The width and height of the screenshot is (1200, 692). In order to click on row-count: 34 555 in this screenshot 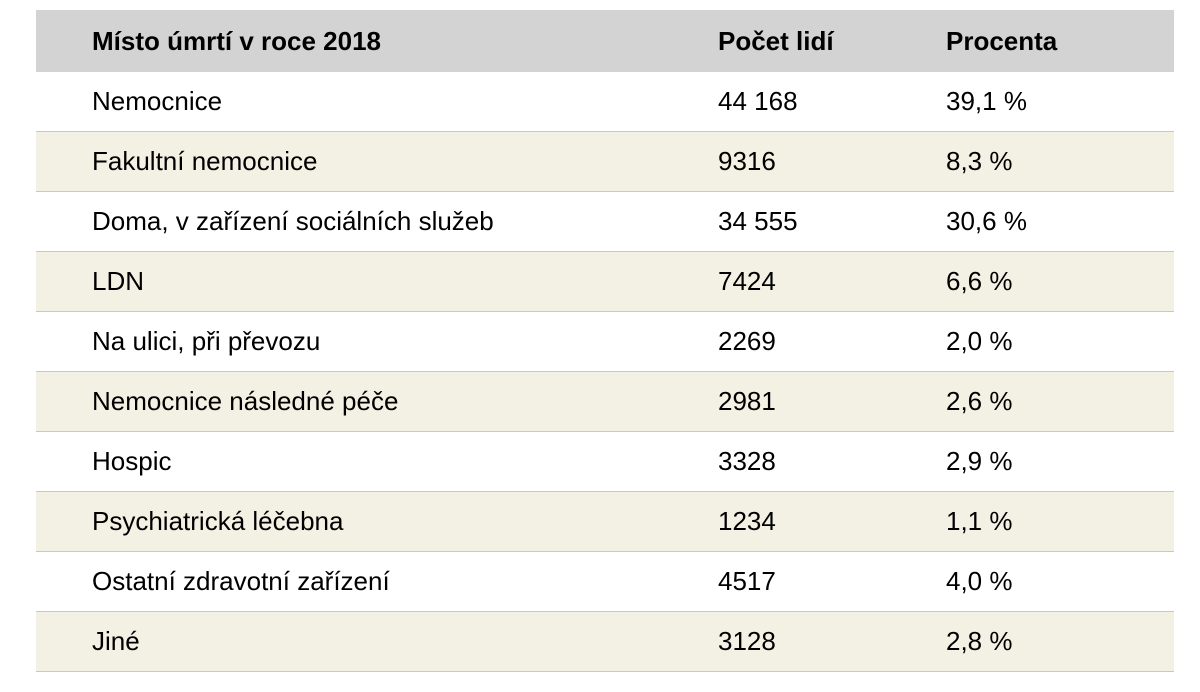, I will do `click(758, 221)`.